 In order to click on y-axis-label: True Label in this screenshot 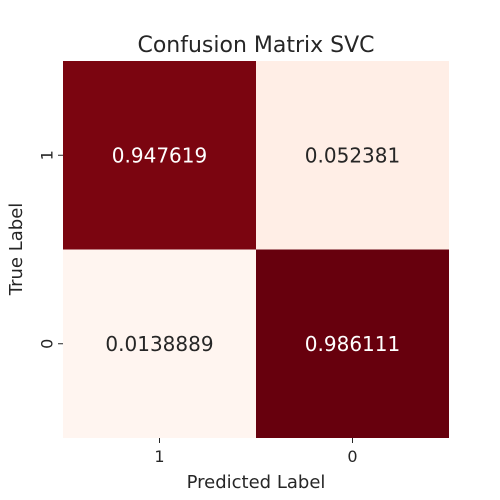, I will do `click(16, 250)`.